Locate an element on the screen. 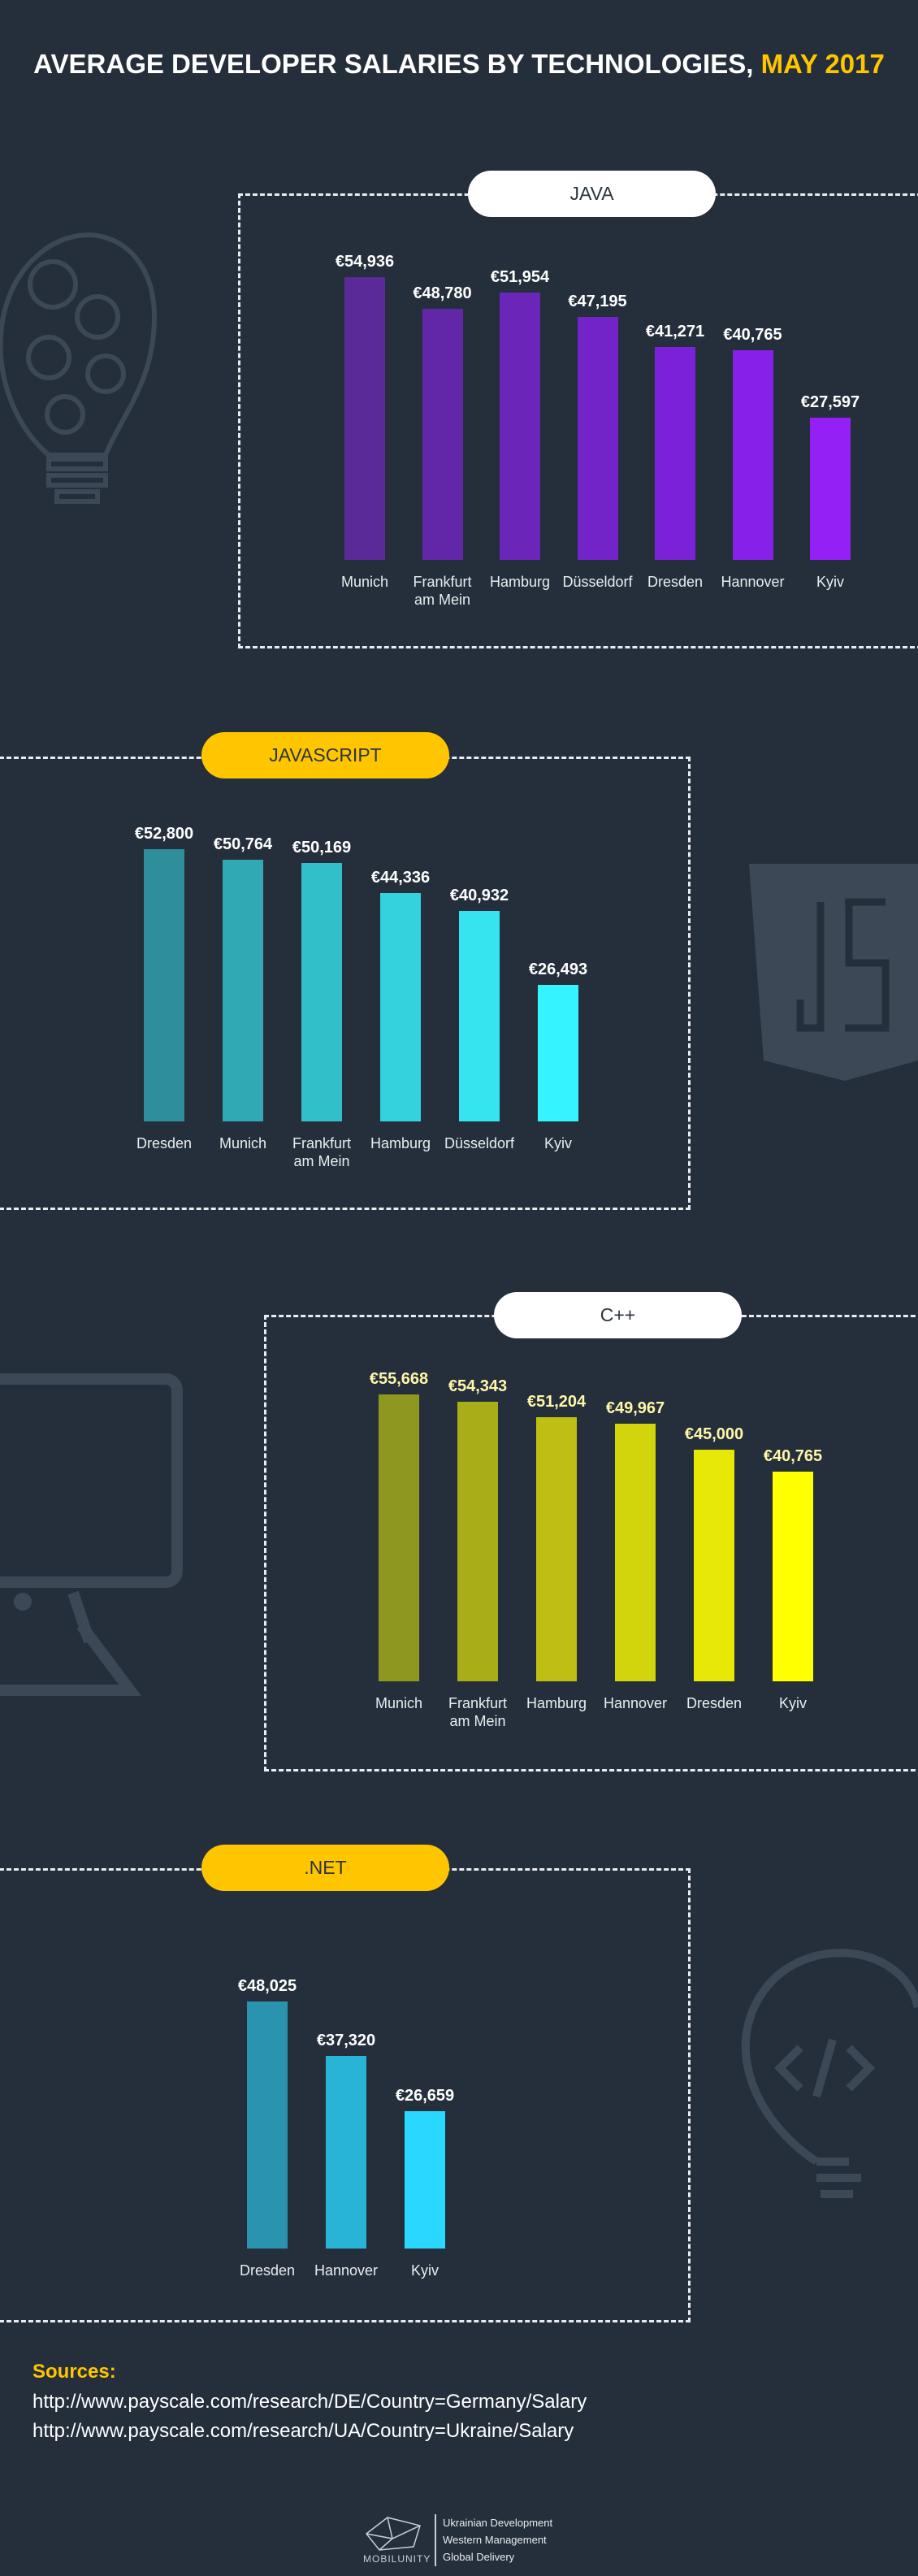 The width and height of the screenshot is (918, 2576). value-label: €41,271 is located at coordinates (675, 332).